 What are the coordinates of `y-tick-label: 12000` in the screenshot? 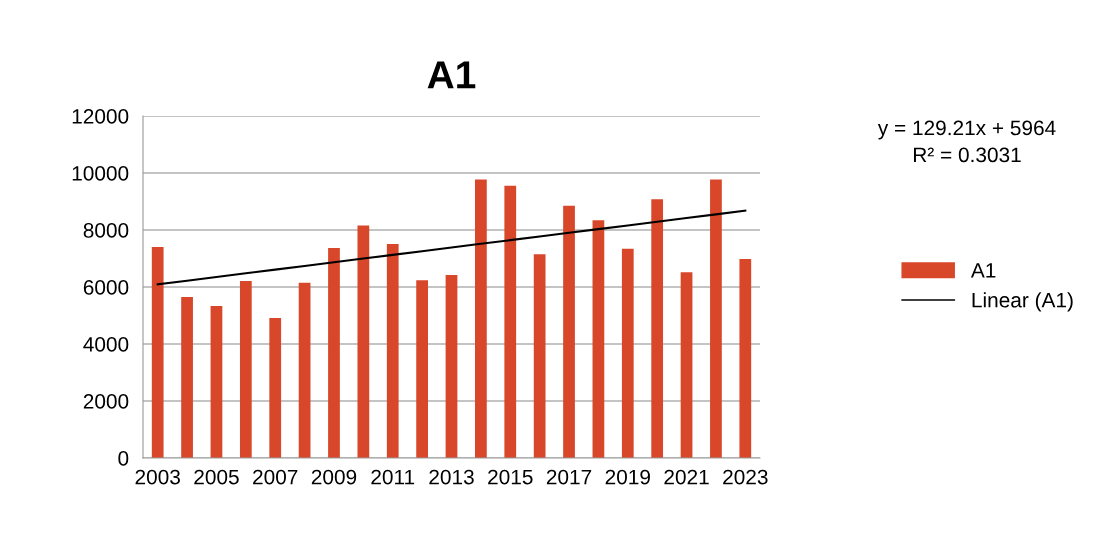 It's located at (100, 116).